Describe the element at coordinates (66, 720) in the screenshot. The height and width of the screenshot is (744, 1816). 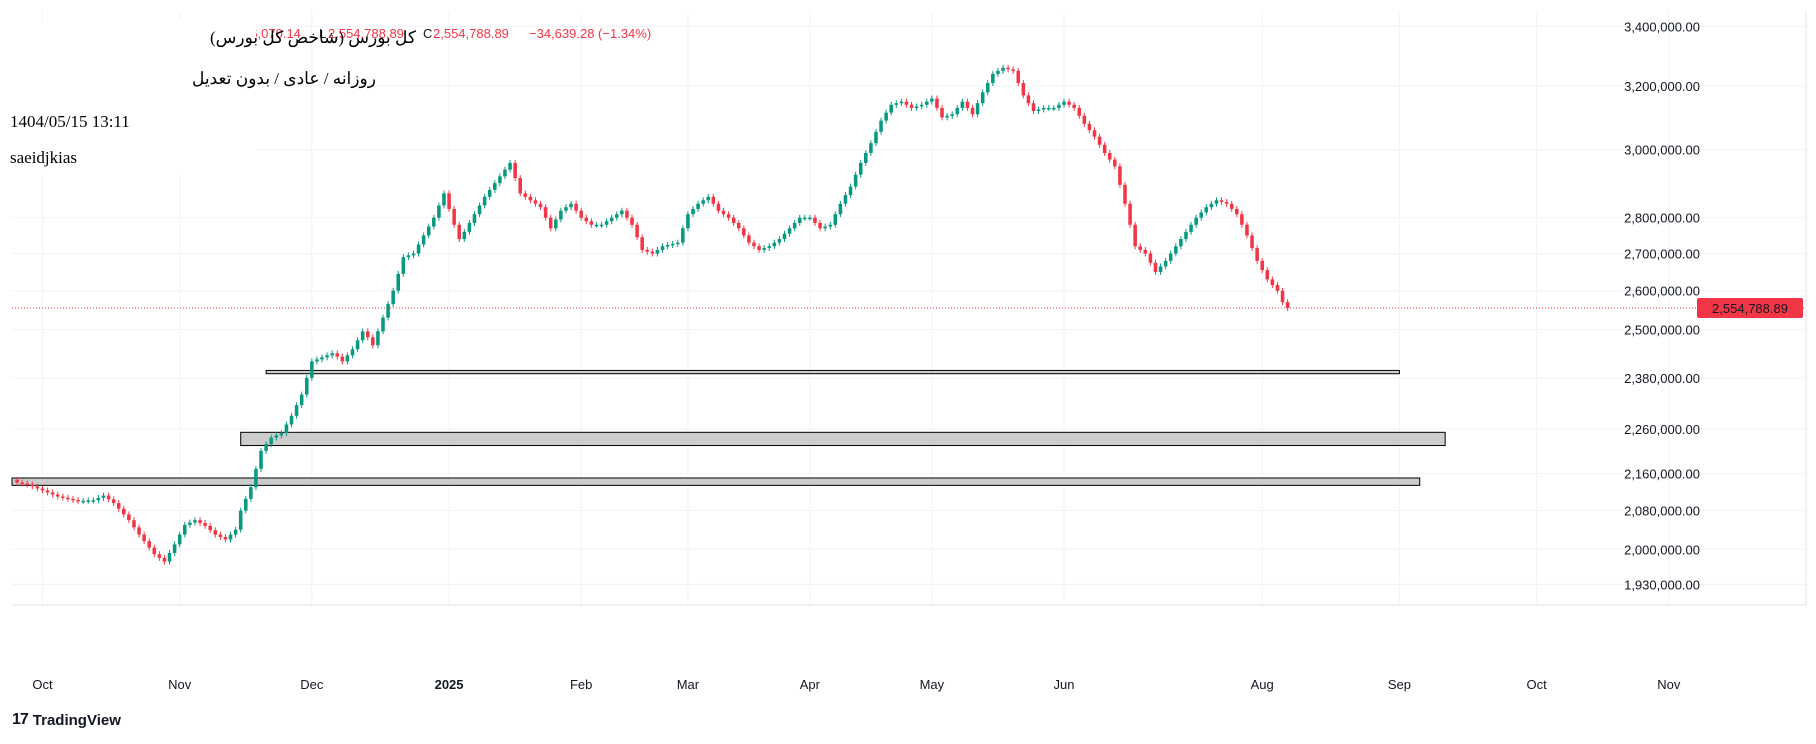
I see `tradingview-brand: 17 TradingView` at that location.